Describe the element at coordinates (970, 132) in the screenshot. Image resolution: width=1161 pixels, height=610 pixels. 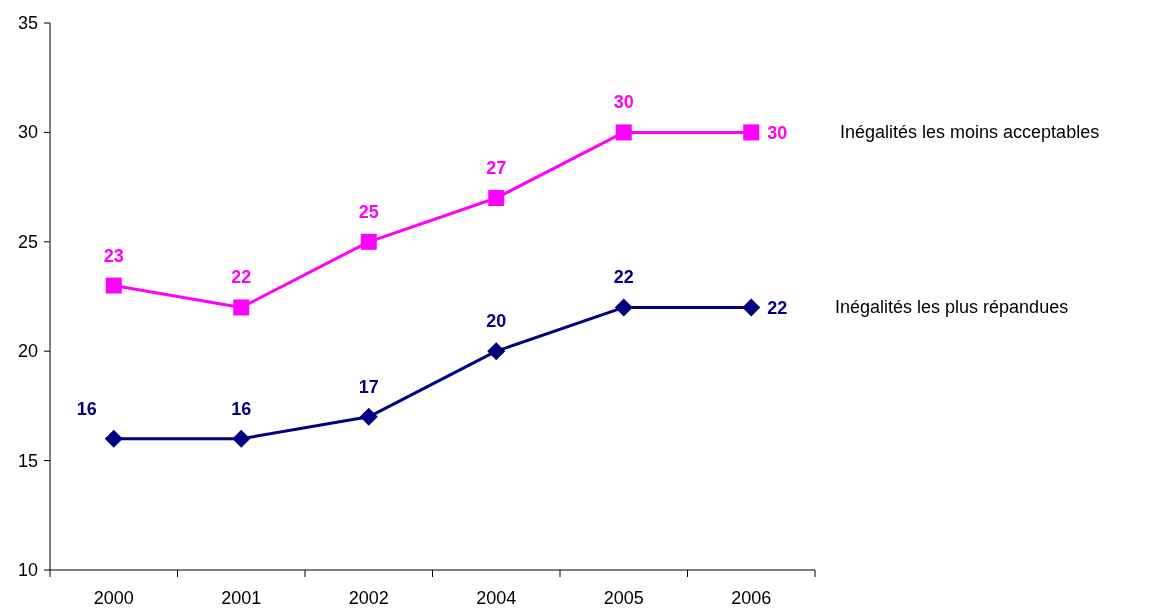
I see `text: Inégalités les moins acceptables` at that location.